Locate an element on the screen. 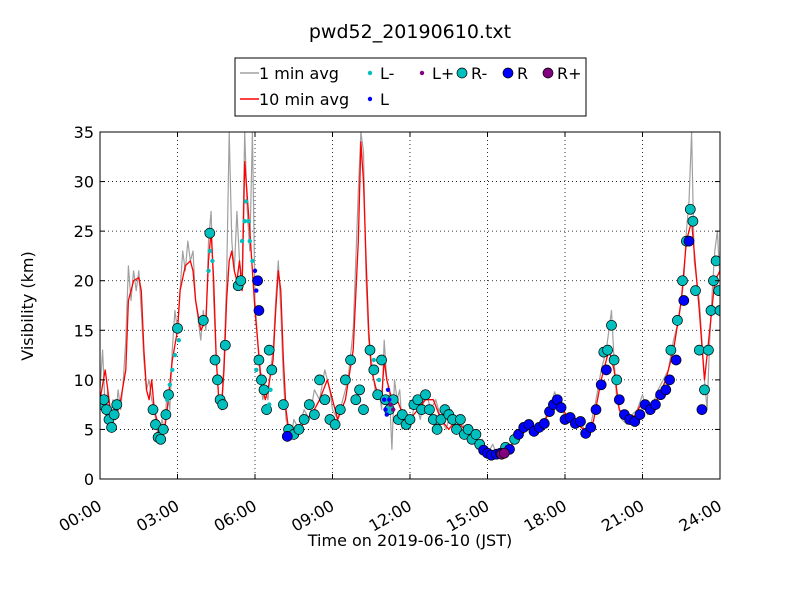 The image size is (800, 600). legend-label: L+ is located at coordinates (443, 73).